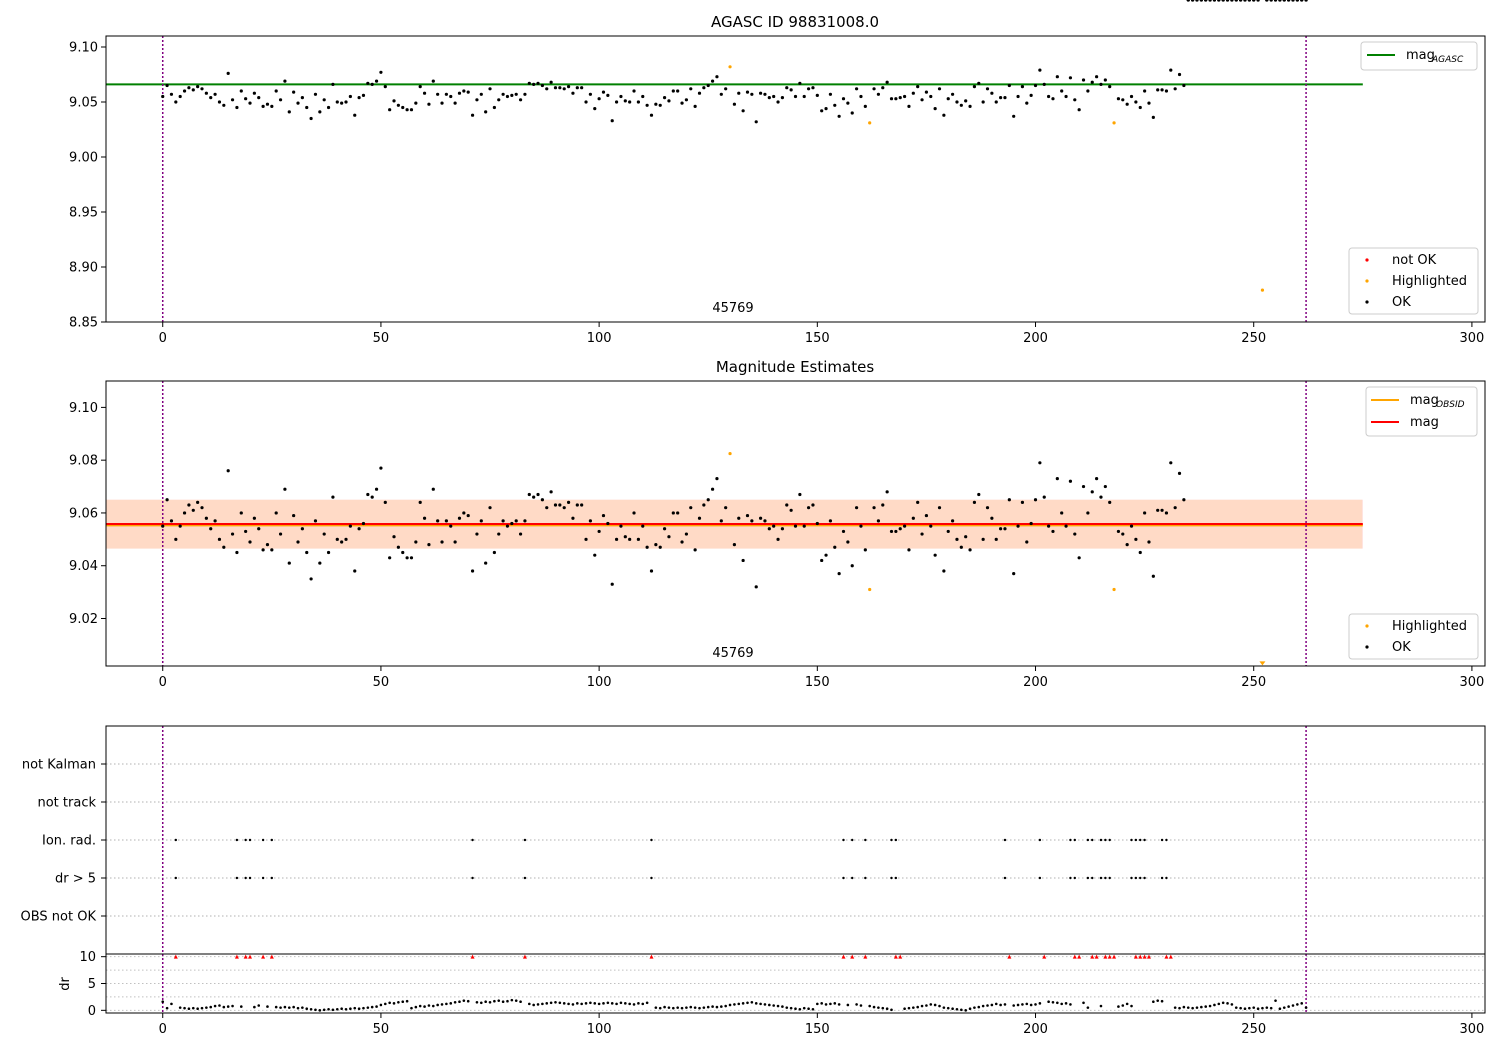 The width and height of the screenshot is (1500, 1050). Describe the element at coordinates (1401, 302) in the screenshot. I see `legend-label-ok: OK` at that location.